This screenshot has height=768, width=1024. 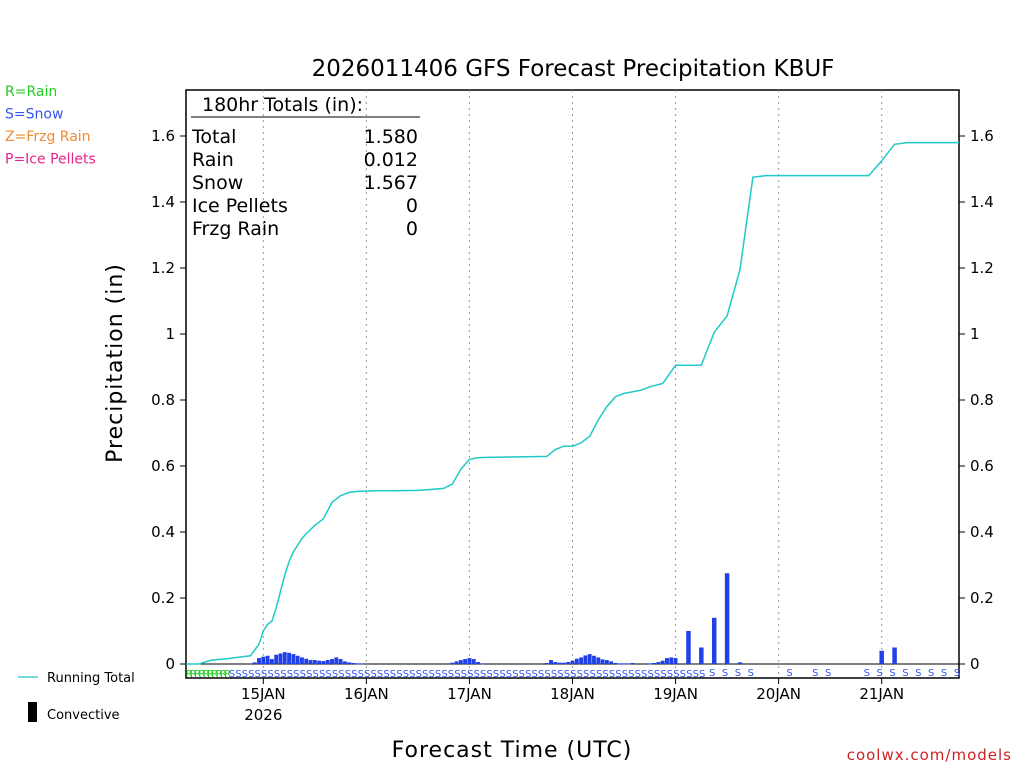 What do you see at coordinates (48, 137) in the screenshot?
I see `ptype-legend-item: Z=Frzg Rain` at bounding box center [48, 137].